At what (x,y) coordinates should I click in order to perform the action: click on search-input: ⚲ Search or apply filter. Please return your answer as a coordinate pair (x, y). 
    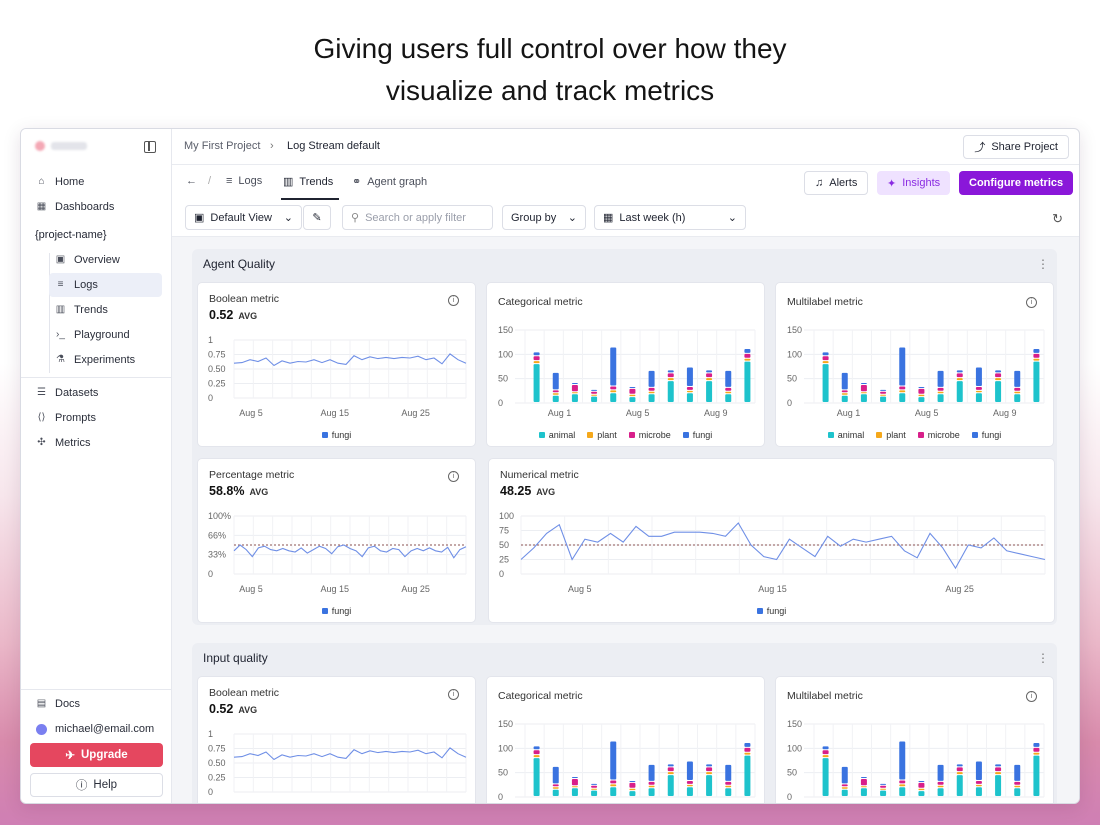
    Looking at the image, I should click on (417, 217).